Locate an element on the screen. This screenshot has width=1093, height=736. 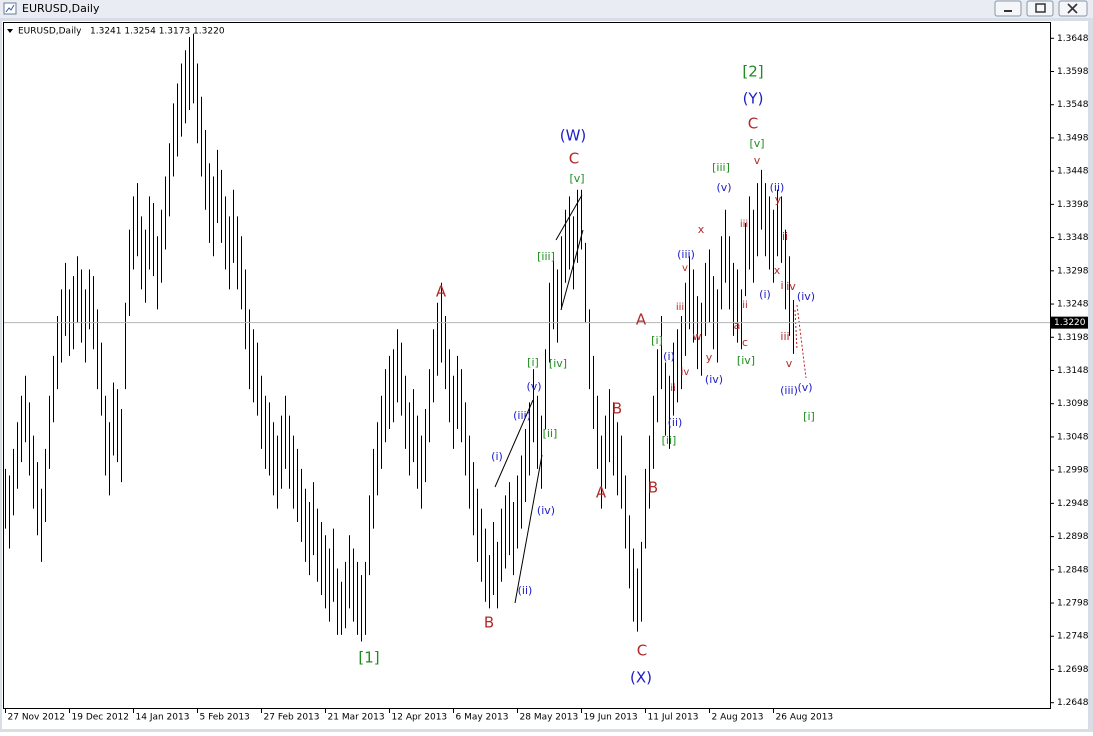
wave-label: a is located at coordinates (737, 325).